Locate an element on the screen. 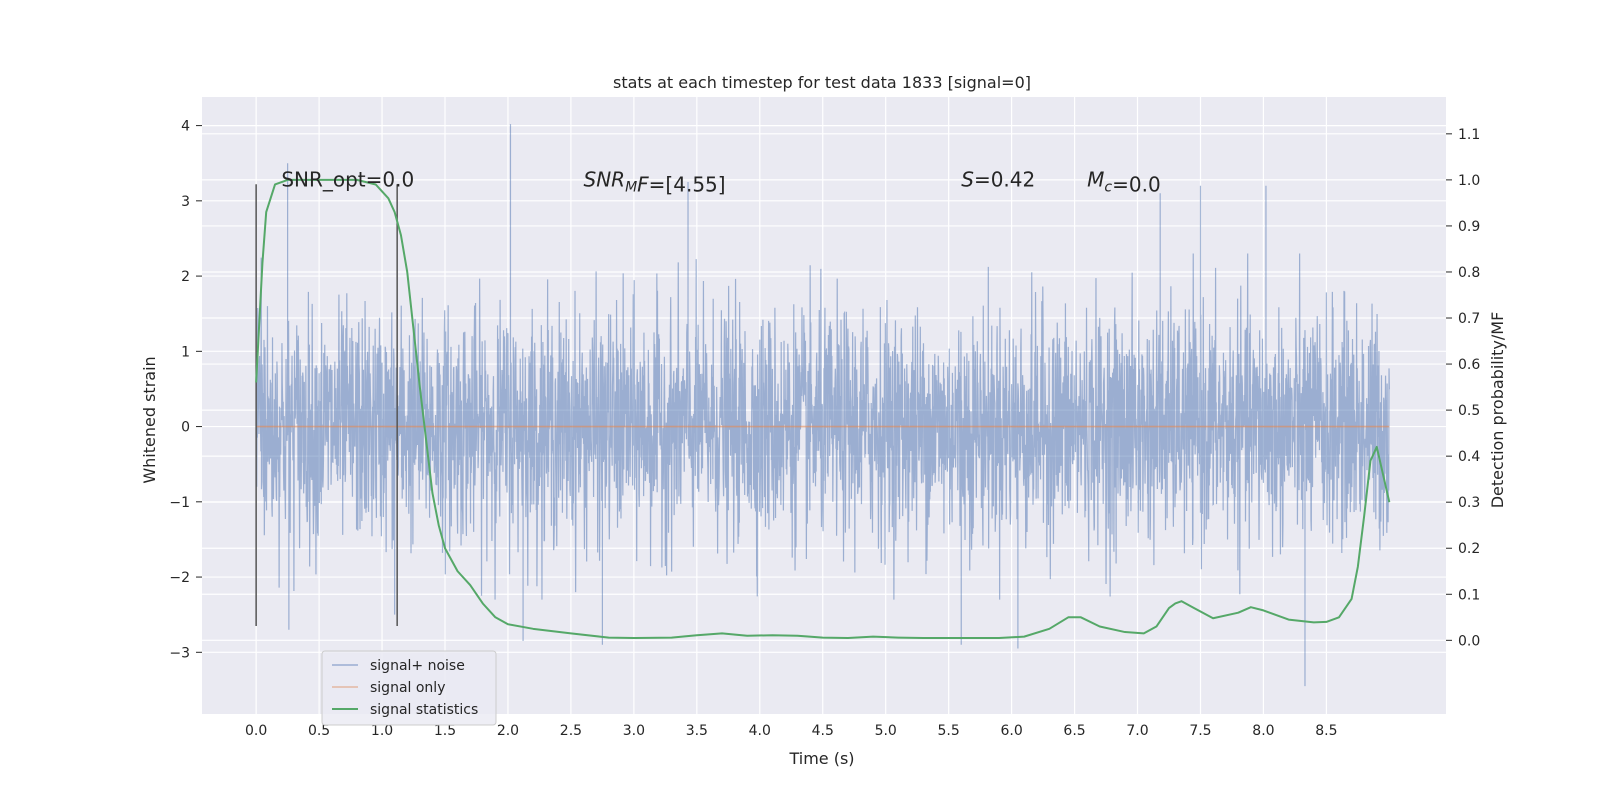 This screenshot has width=1600, height=800. y-tick-label: −2 is located at coordinates (179, 578).